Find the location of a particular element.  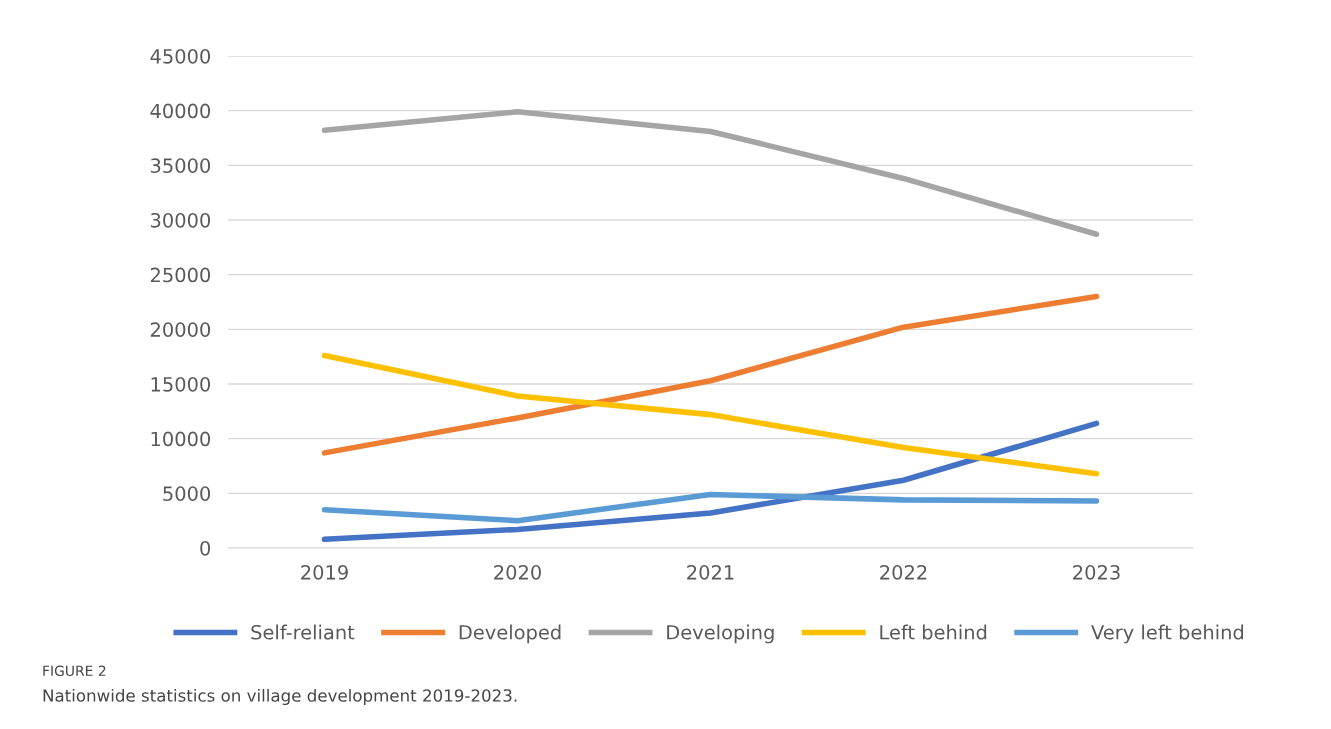

caption: FIGURE 2 is located at coordinates (74, 671).